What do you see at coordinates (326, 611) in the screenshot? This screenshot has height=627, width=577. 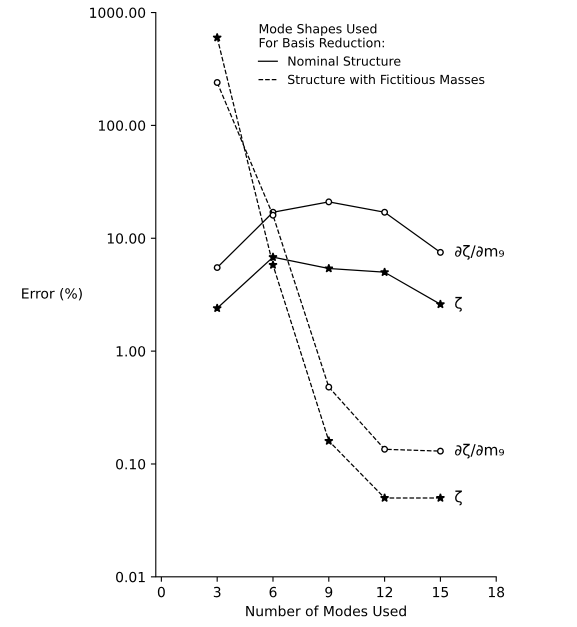 I see `x-axis-title: Number of Modes Used` at bounding box center [326, 611].